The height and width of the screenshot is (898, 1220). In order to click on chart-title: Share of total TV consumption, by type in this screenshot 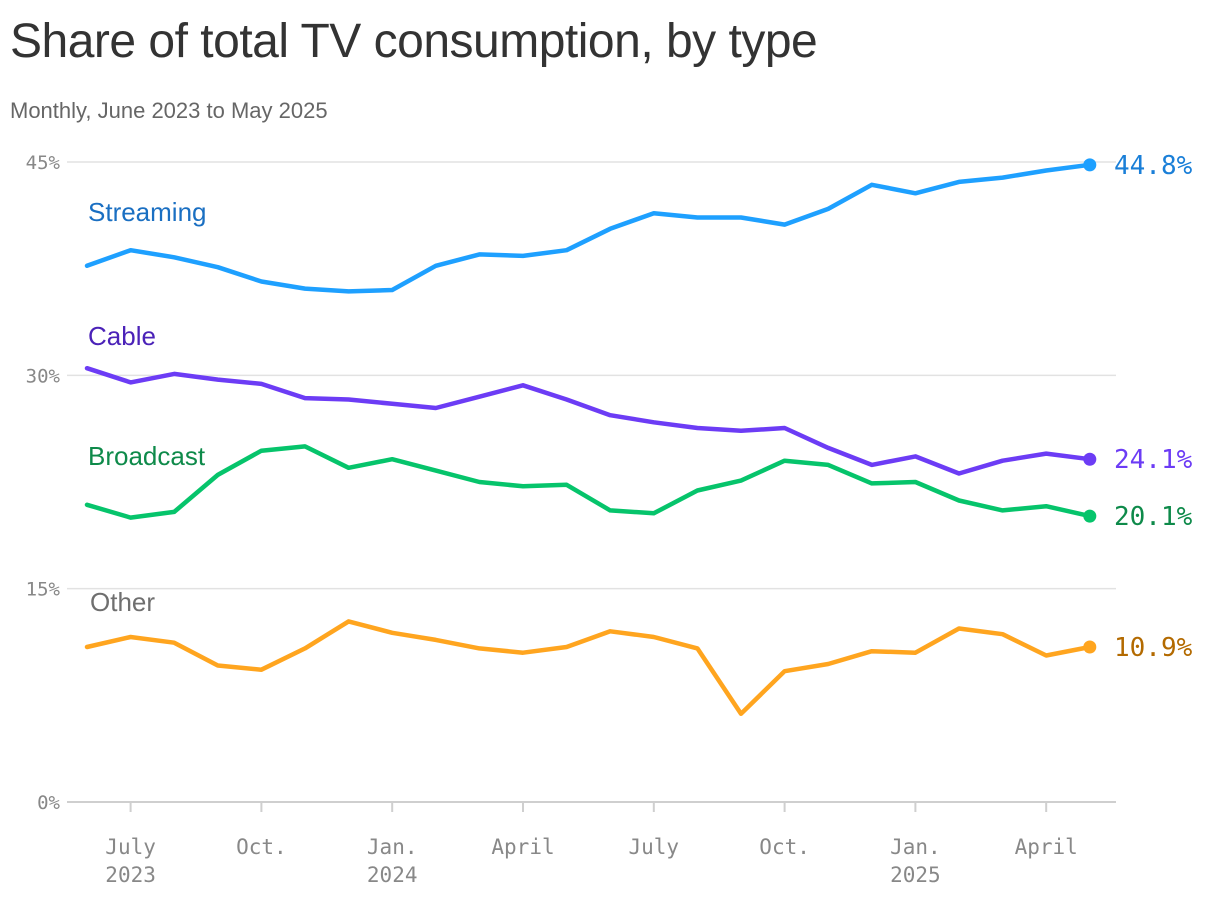, I will do `click(414, 41)`.